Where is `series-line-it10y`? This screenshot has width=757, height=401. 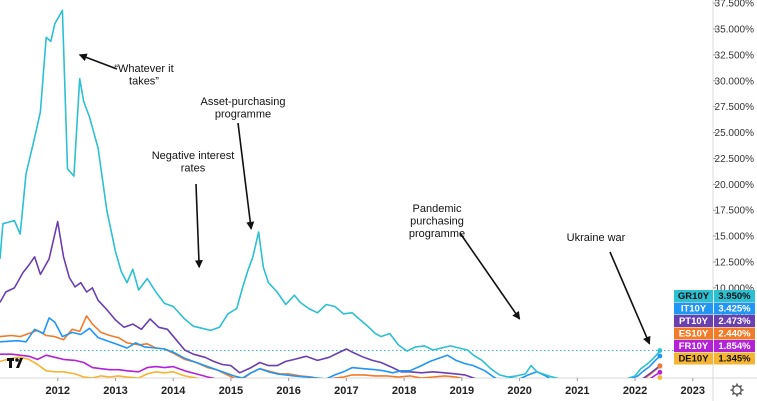
series-line-it10y is located at coordinates (330, 347).